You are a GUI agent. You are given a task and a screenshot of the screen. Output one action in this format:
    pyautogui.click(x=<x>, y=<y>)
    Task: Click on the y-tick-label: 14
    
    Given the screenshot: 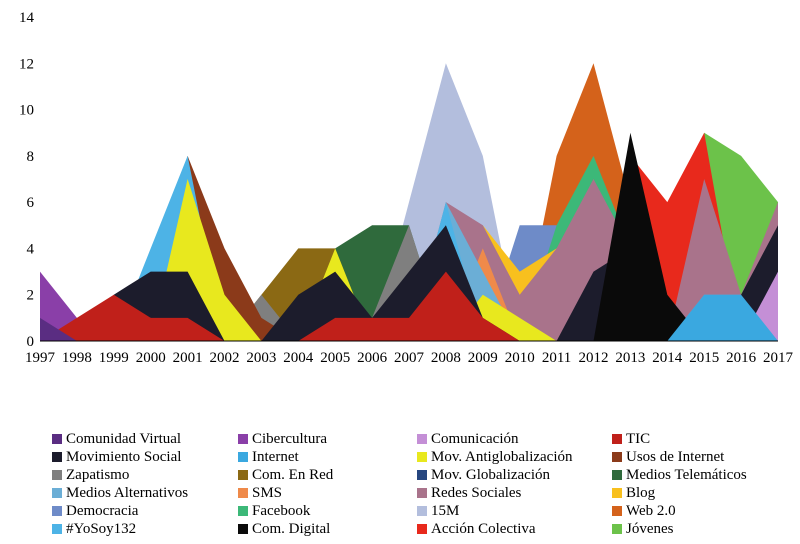 What is the action you would take?
    pyautogui.click(x=27, y=18)
    